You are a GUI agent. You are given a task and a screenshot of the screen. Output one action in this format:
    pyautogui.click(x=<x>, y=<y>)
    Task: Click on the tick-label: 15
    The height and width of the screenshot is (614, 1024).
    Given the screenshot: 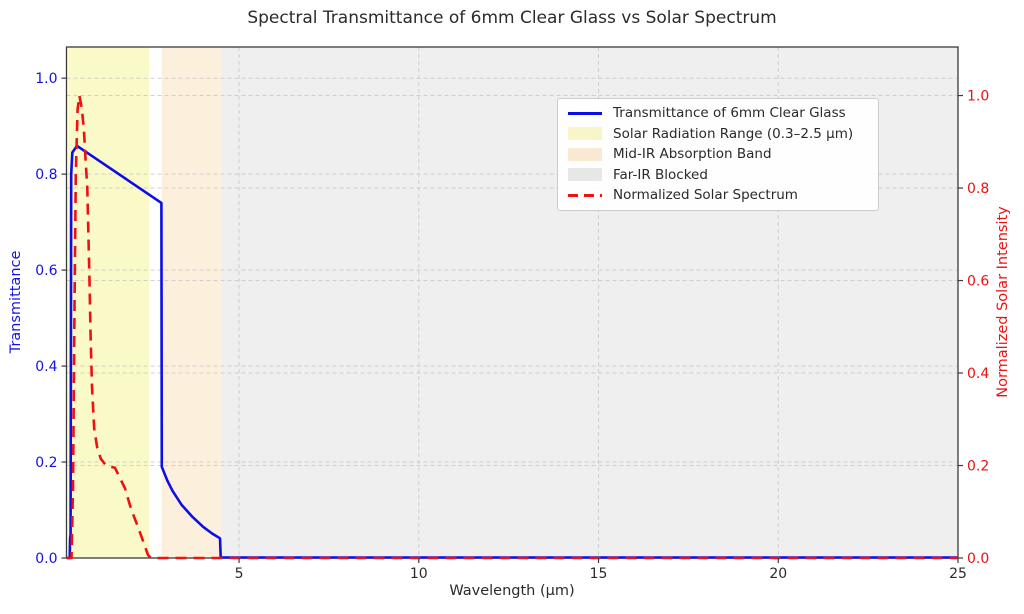 What is the action you would take?
    pyautogui.click(x=599, y=574)
    